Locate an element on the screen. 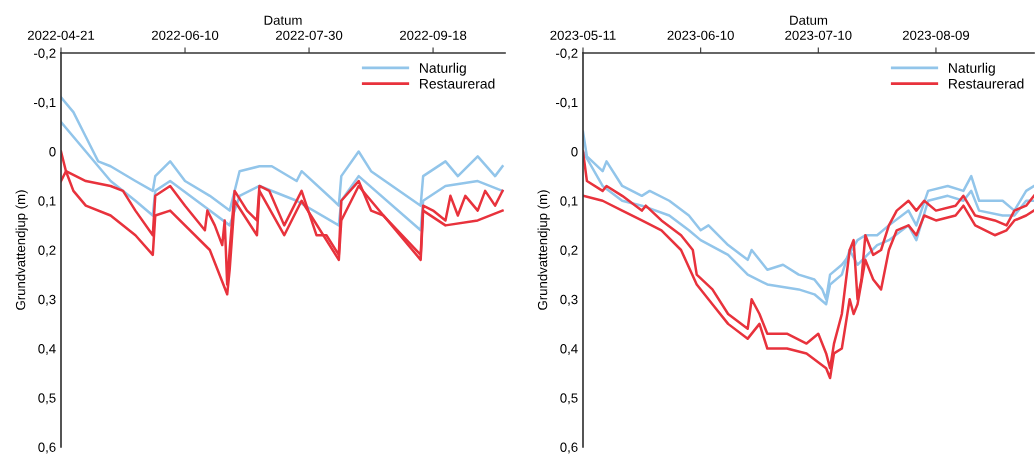  x-tick-label: 2023-07-10 is located at coordinates (818, 35).